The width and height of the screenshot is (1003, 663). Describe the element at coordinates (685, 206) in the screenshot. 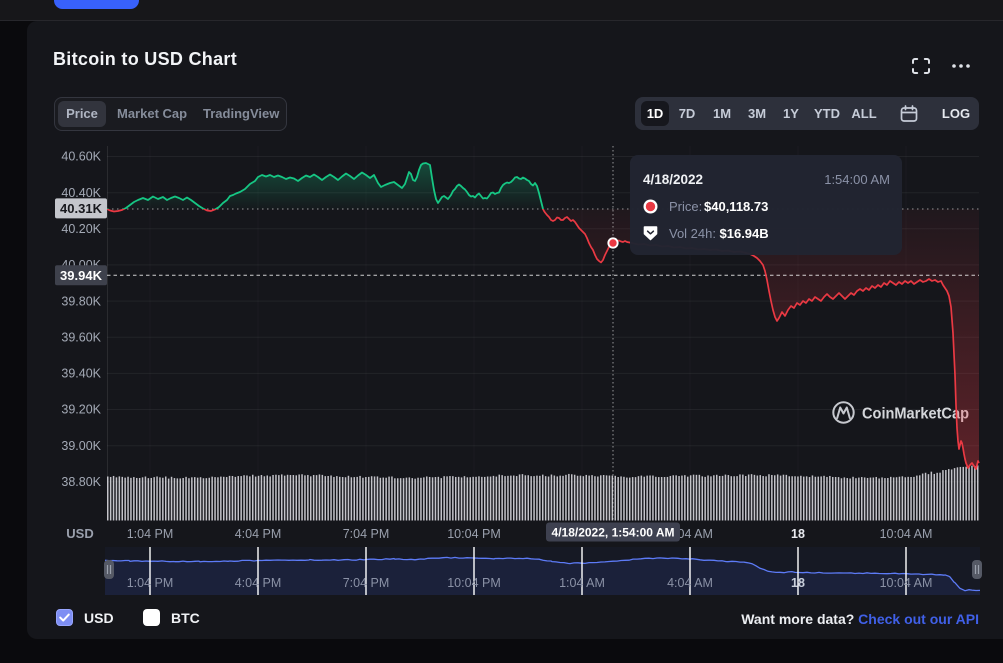

I see `svg-text: Price:` at that location.